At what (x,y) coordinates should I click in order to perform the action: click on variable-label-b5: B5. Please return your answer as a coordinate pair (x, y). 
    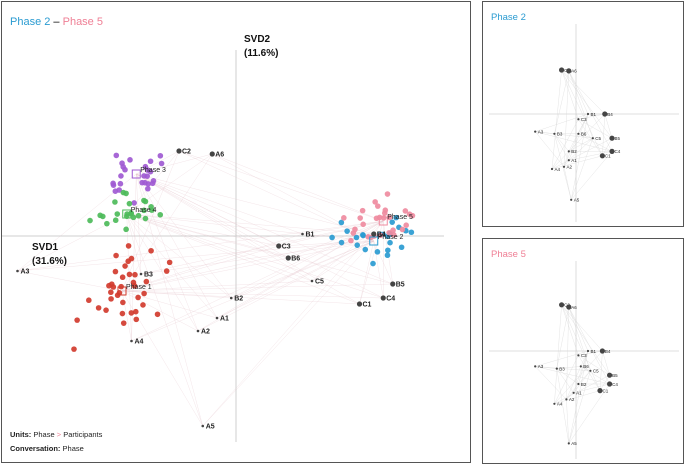
    Looking at the image, I should click on (618, 138).